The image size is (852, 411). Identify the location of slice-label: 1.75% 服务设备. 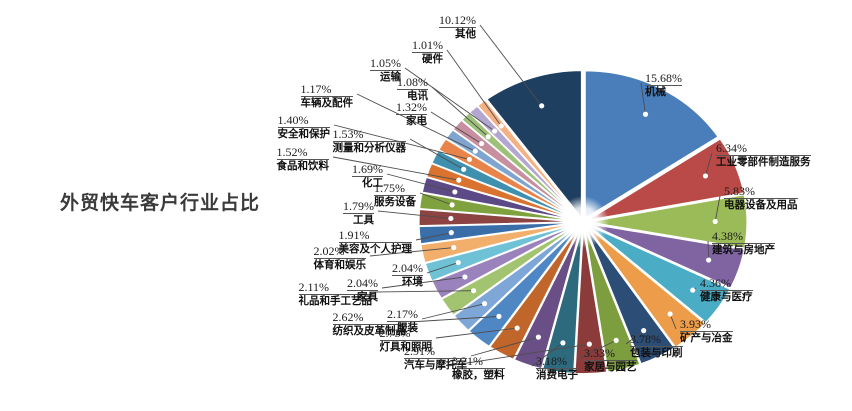
(395, 195).